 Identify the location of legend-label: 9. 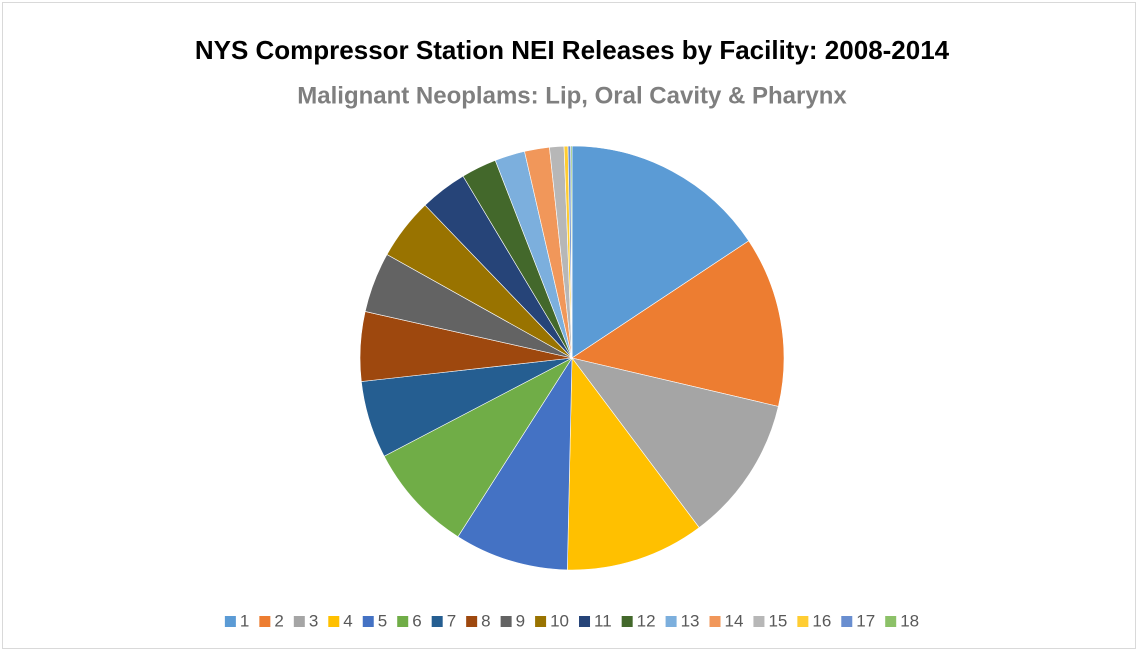
(520, 620).